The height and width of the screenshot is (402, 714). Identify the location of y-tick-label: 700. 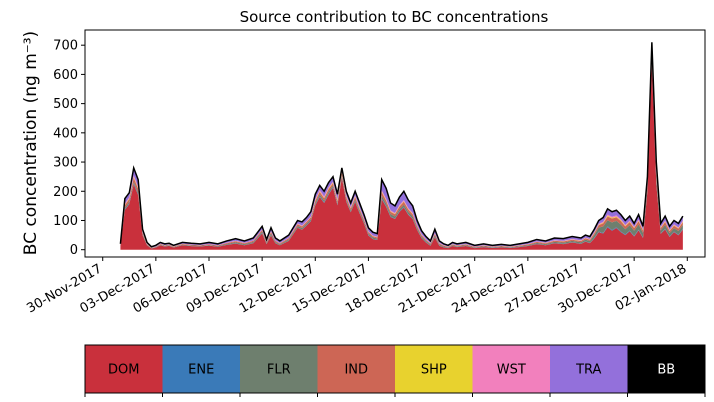
(65, 46).